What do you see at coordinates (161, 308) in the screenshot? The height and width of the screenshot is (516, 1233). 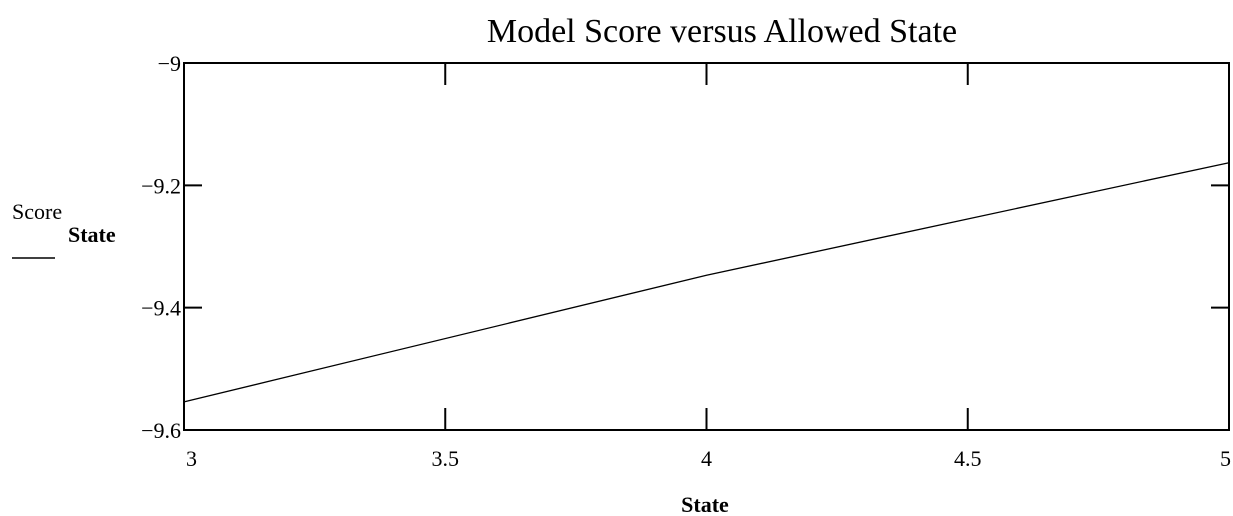 I see `y-tick-label: −9.4` at bounding box center [161, 308].